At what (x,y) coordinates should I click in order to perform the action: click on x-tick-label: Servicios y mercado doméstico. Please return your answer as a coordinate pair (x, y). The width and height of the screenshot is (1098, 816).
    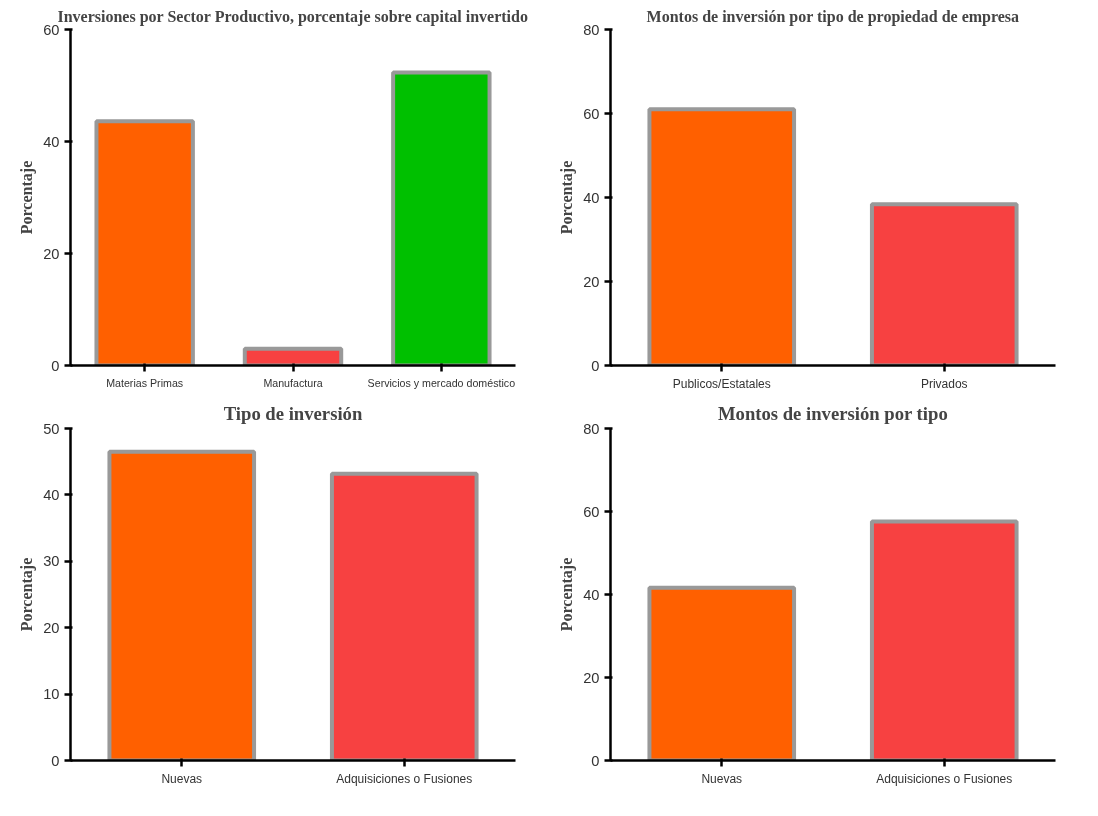
    Looking at the image, I should click on (441, 382).